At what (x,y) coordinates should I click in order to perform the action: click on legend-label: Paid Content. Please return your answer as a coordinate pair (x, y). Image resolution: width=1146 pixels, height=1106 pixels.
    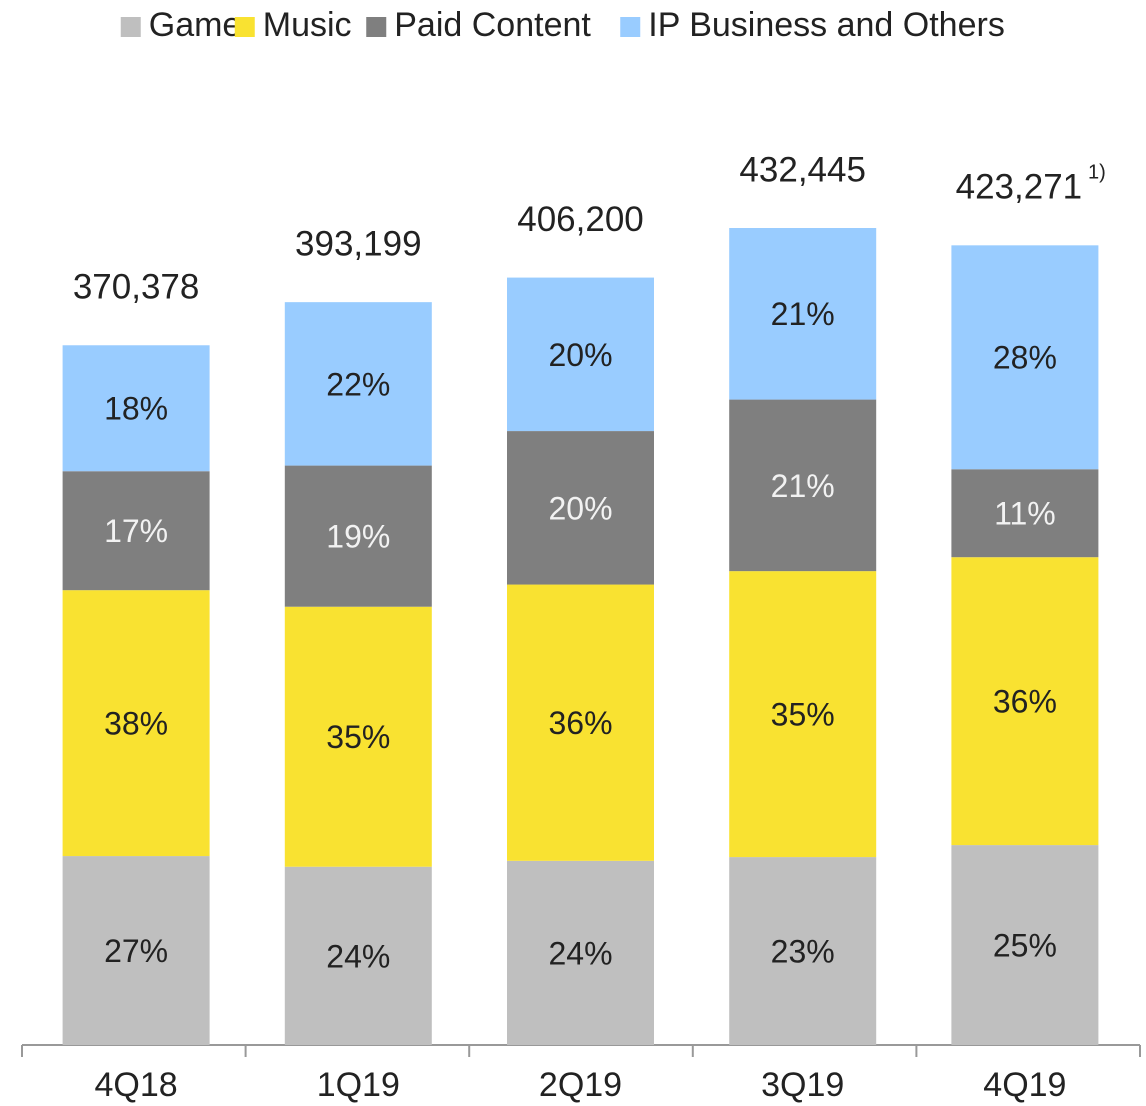
    Looking at the image, I should click on (492, 25).